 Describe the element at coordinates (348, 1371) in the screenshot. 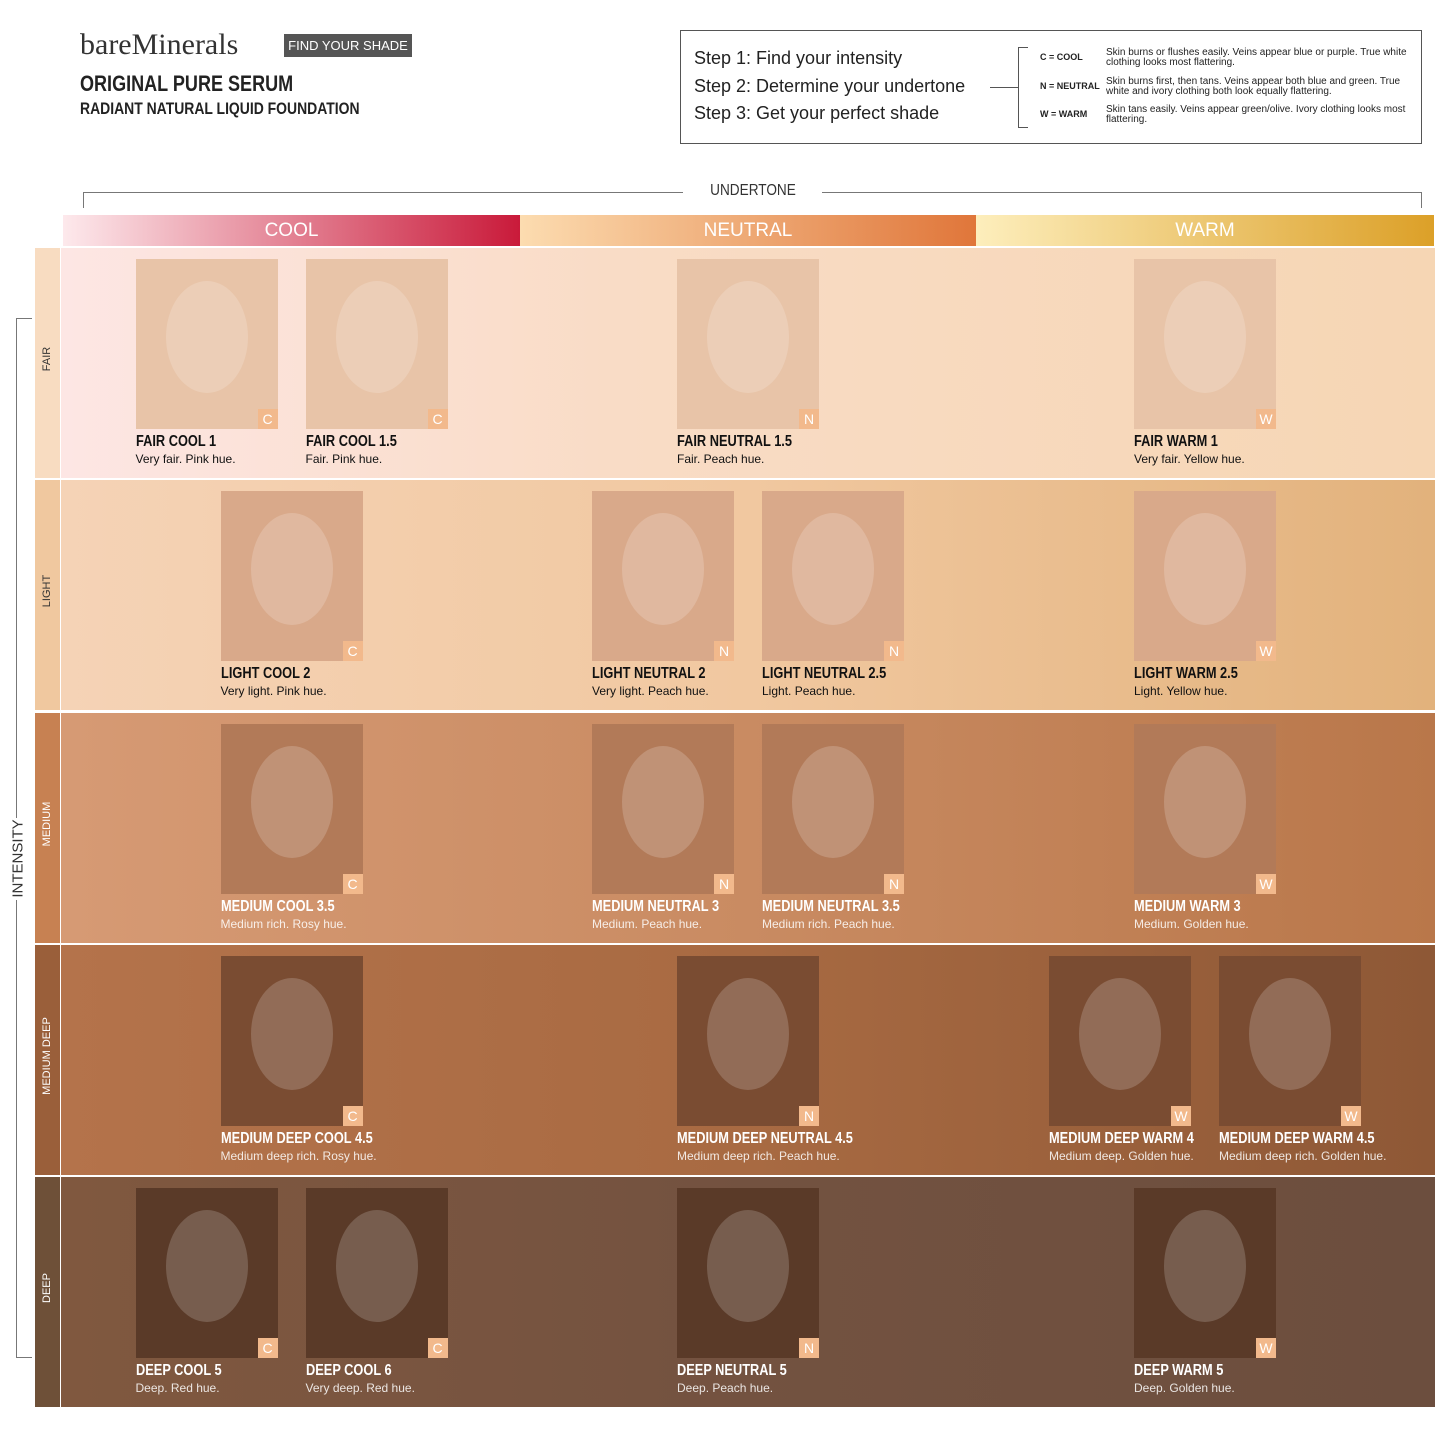

I see `shade-name: DEEP COOL 6` at that location.